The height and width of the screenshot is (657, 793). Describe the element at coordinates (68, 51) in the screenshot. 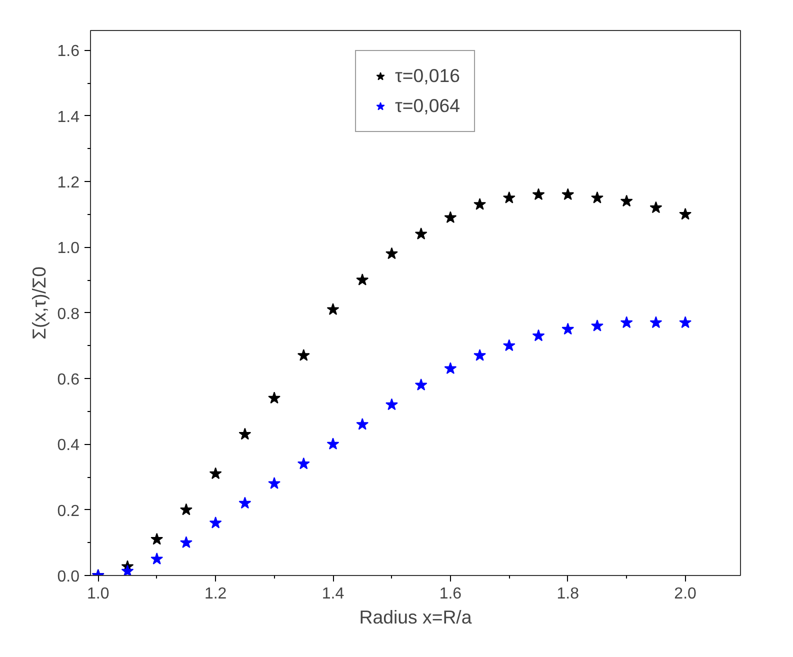

I see `y-tick-label: 1.6` at that location.